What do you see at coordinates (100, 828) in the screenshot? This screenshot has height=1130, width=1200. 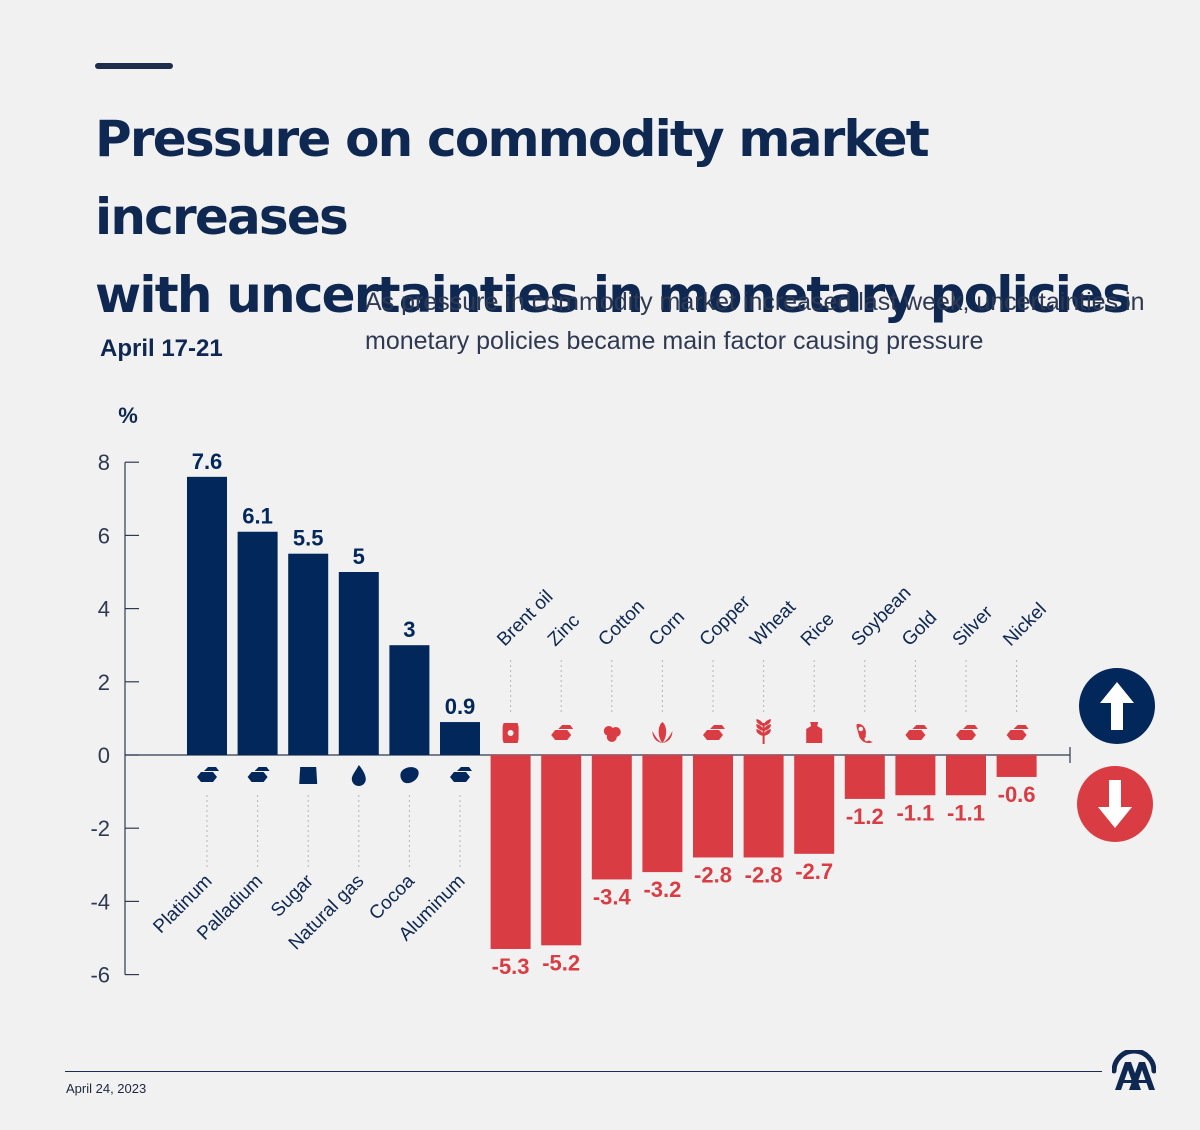 I see `y-tick-label: -2` at bounding box center [100, 828].